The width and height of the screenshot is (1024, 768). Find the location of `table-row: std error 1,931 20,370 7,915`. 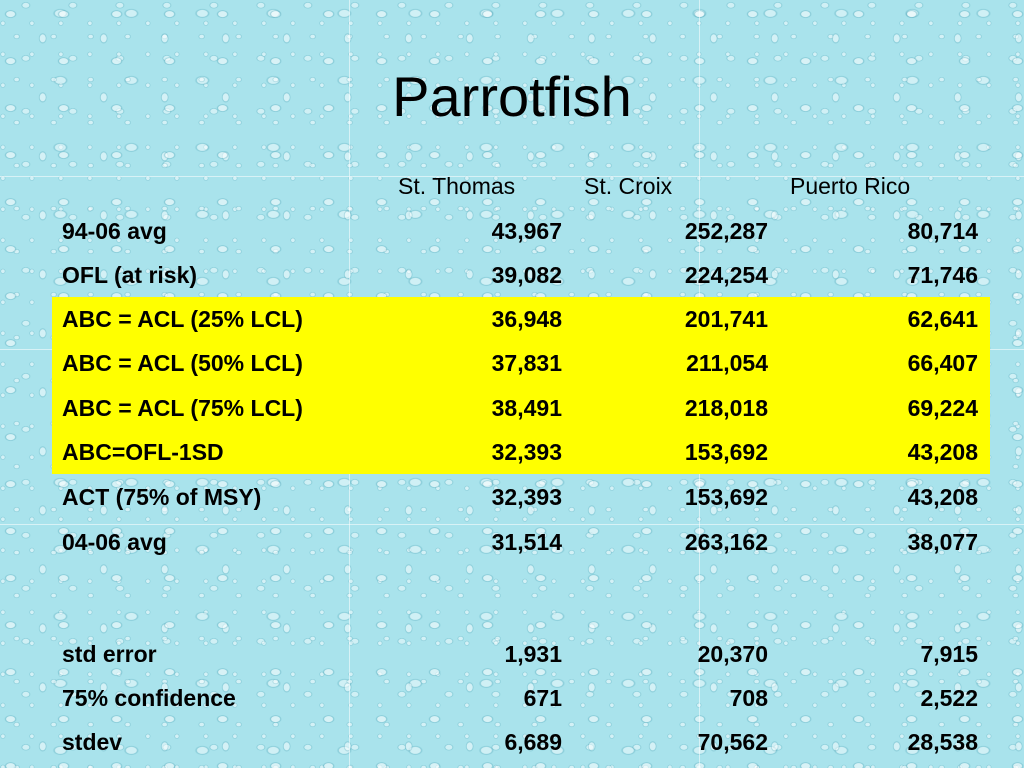

table-row: std error 1,931 20,370 7,915 is located at coordinates (512, 654).